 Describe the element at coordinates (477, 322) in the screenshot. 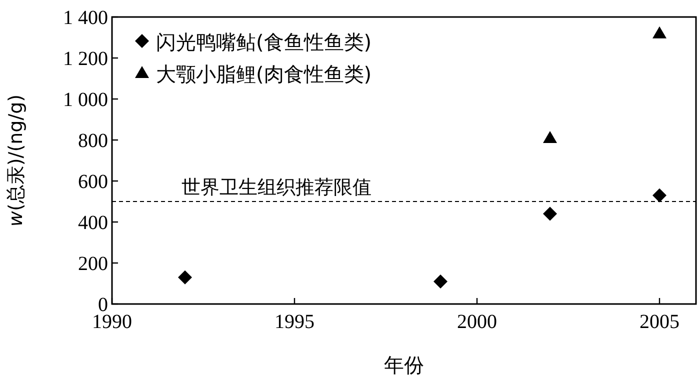

I see `x-tick-label: 2000` at that location.